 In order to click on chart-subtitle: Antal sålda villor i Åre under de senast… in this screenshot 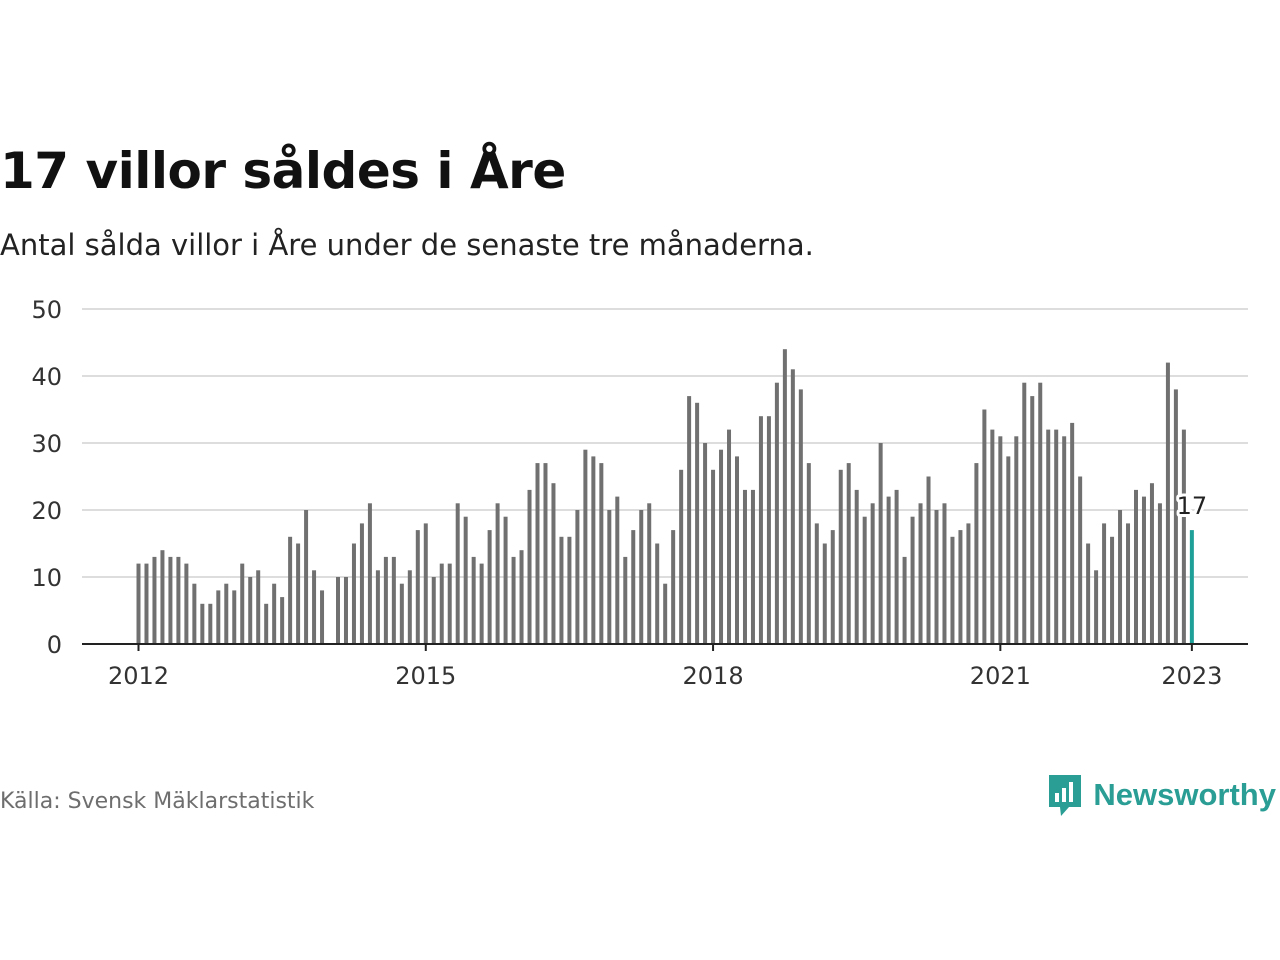, I will do `click(407, 245)`.